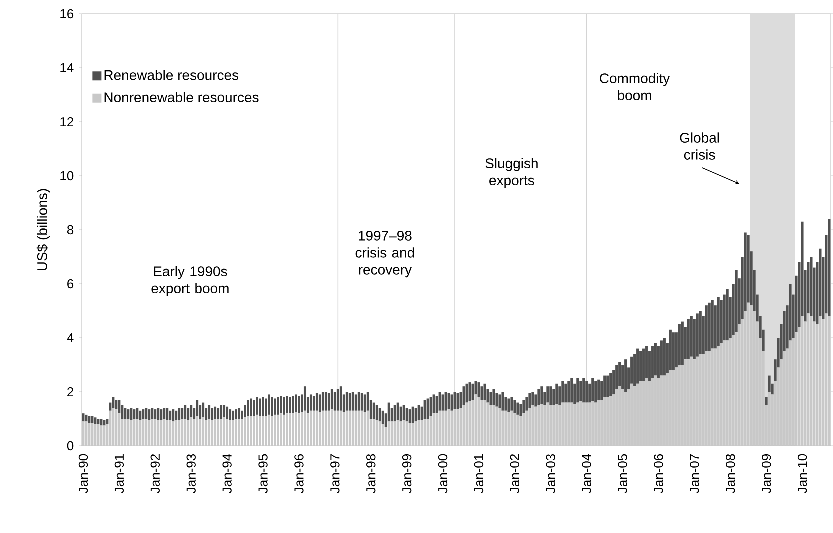 This screenshot has width=833, height=533. What do you see at coordinates (407, 474) in the screenshot?
I see `x-tick-label: Jan-99` at bounding box center [407, 474].